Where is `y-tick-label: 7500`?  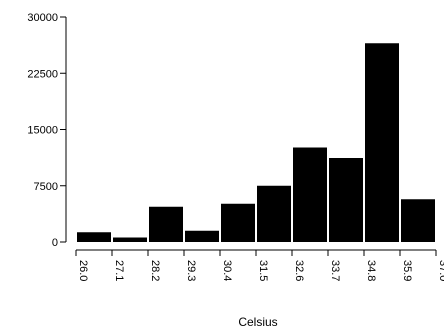
y-tick-label: 7500 is located at coordinates (46, 187).